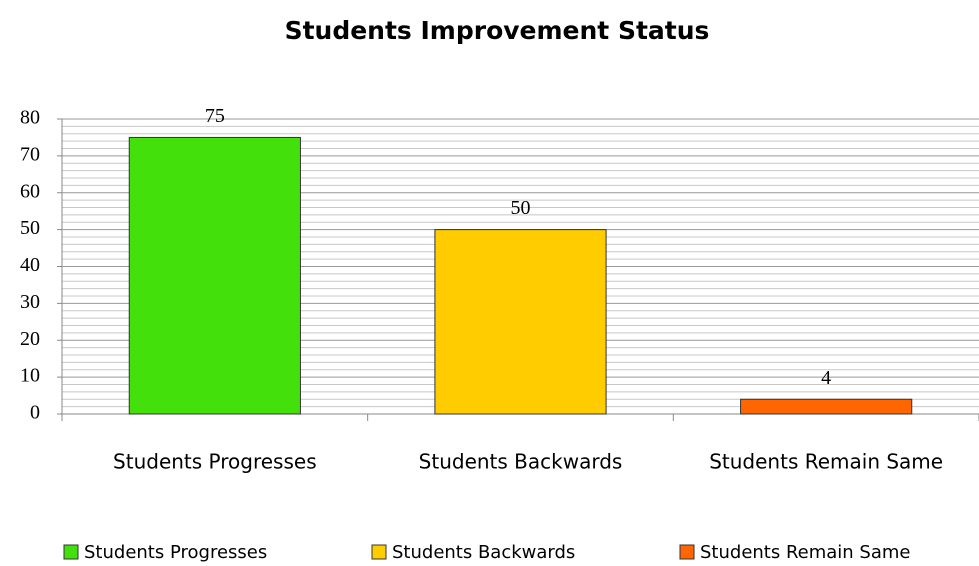  Describe the element at coordinates (483, 552) in the screenshot. I see `legend-label: Students Backwards` at that location.